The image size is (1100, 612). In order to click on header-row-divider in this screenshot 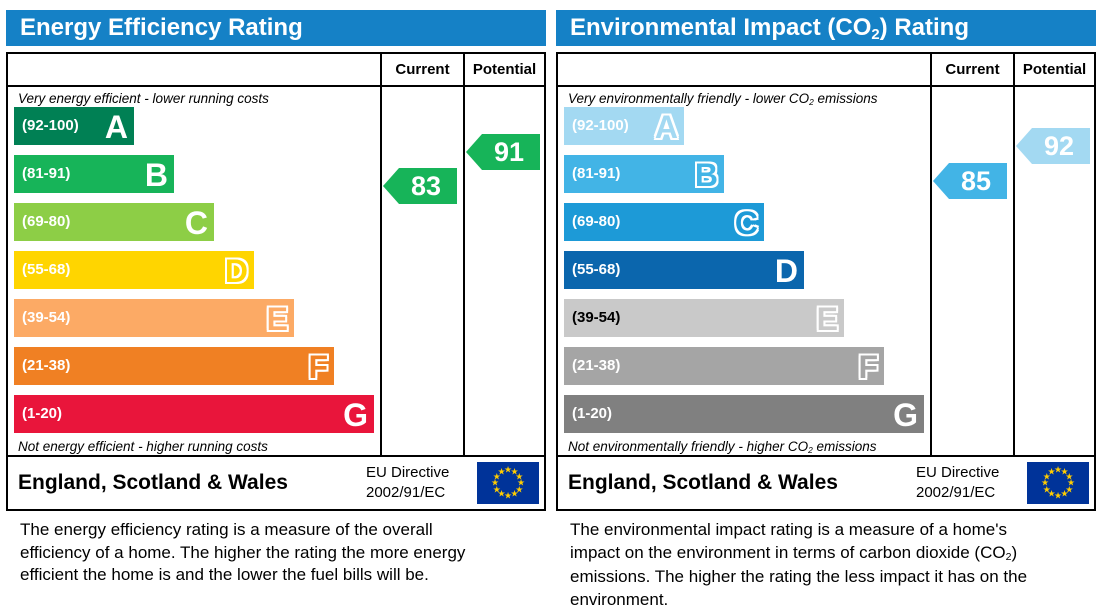, I will do `click(826, 86)`.